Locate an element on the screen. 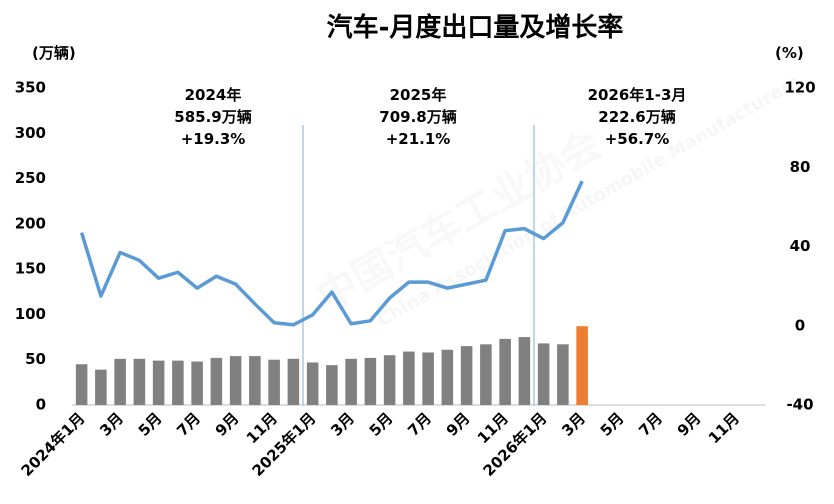 The width and height of the screenshot is (834, 504). annotation: +56.7% is located at coordinates (637, 139).